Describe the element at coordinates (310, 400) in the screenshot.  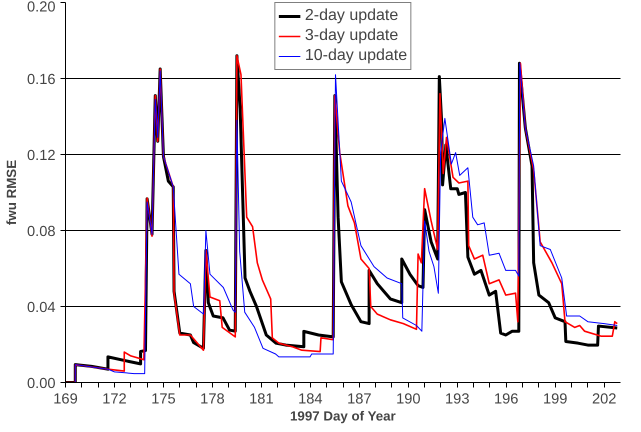
I see `x-tick-label: 184` at that location.